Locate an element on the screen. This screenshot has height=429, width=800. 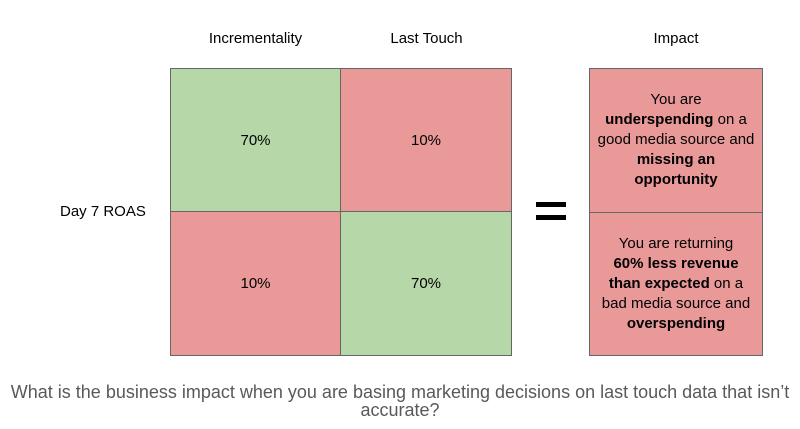
header-impact: Impact is located at coordinates (676, 38).